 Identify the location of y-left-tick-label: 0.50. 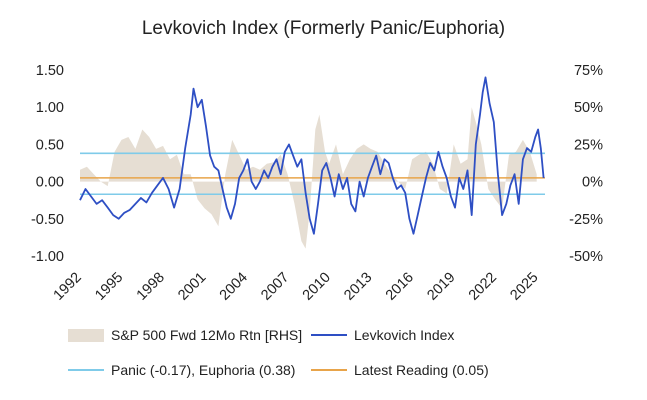
(50, 145).